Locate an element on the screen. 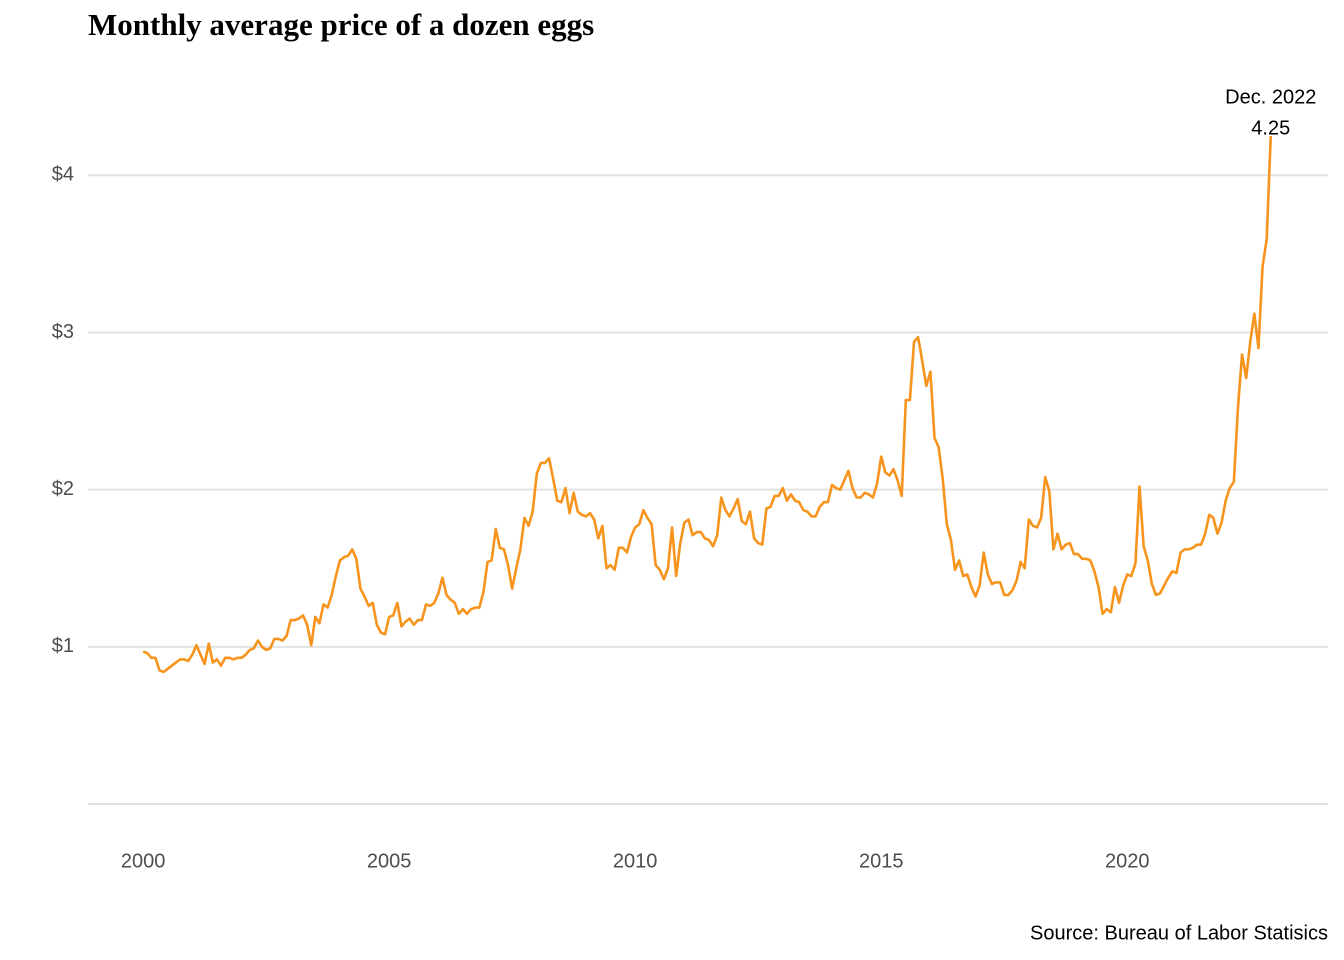 This screenshot has width=1344, height=960. annotation-date: Dec. 2022 is located at coordinates (1270, 97).